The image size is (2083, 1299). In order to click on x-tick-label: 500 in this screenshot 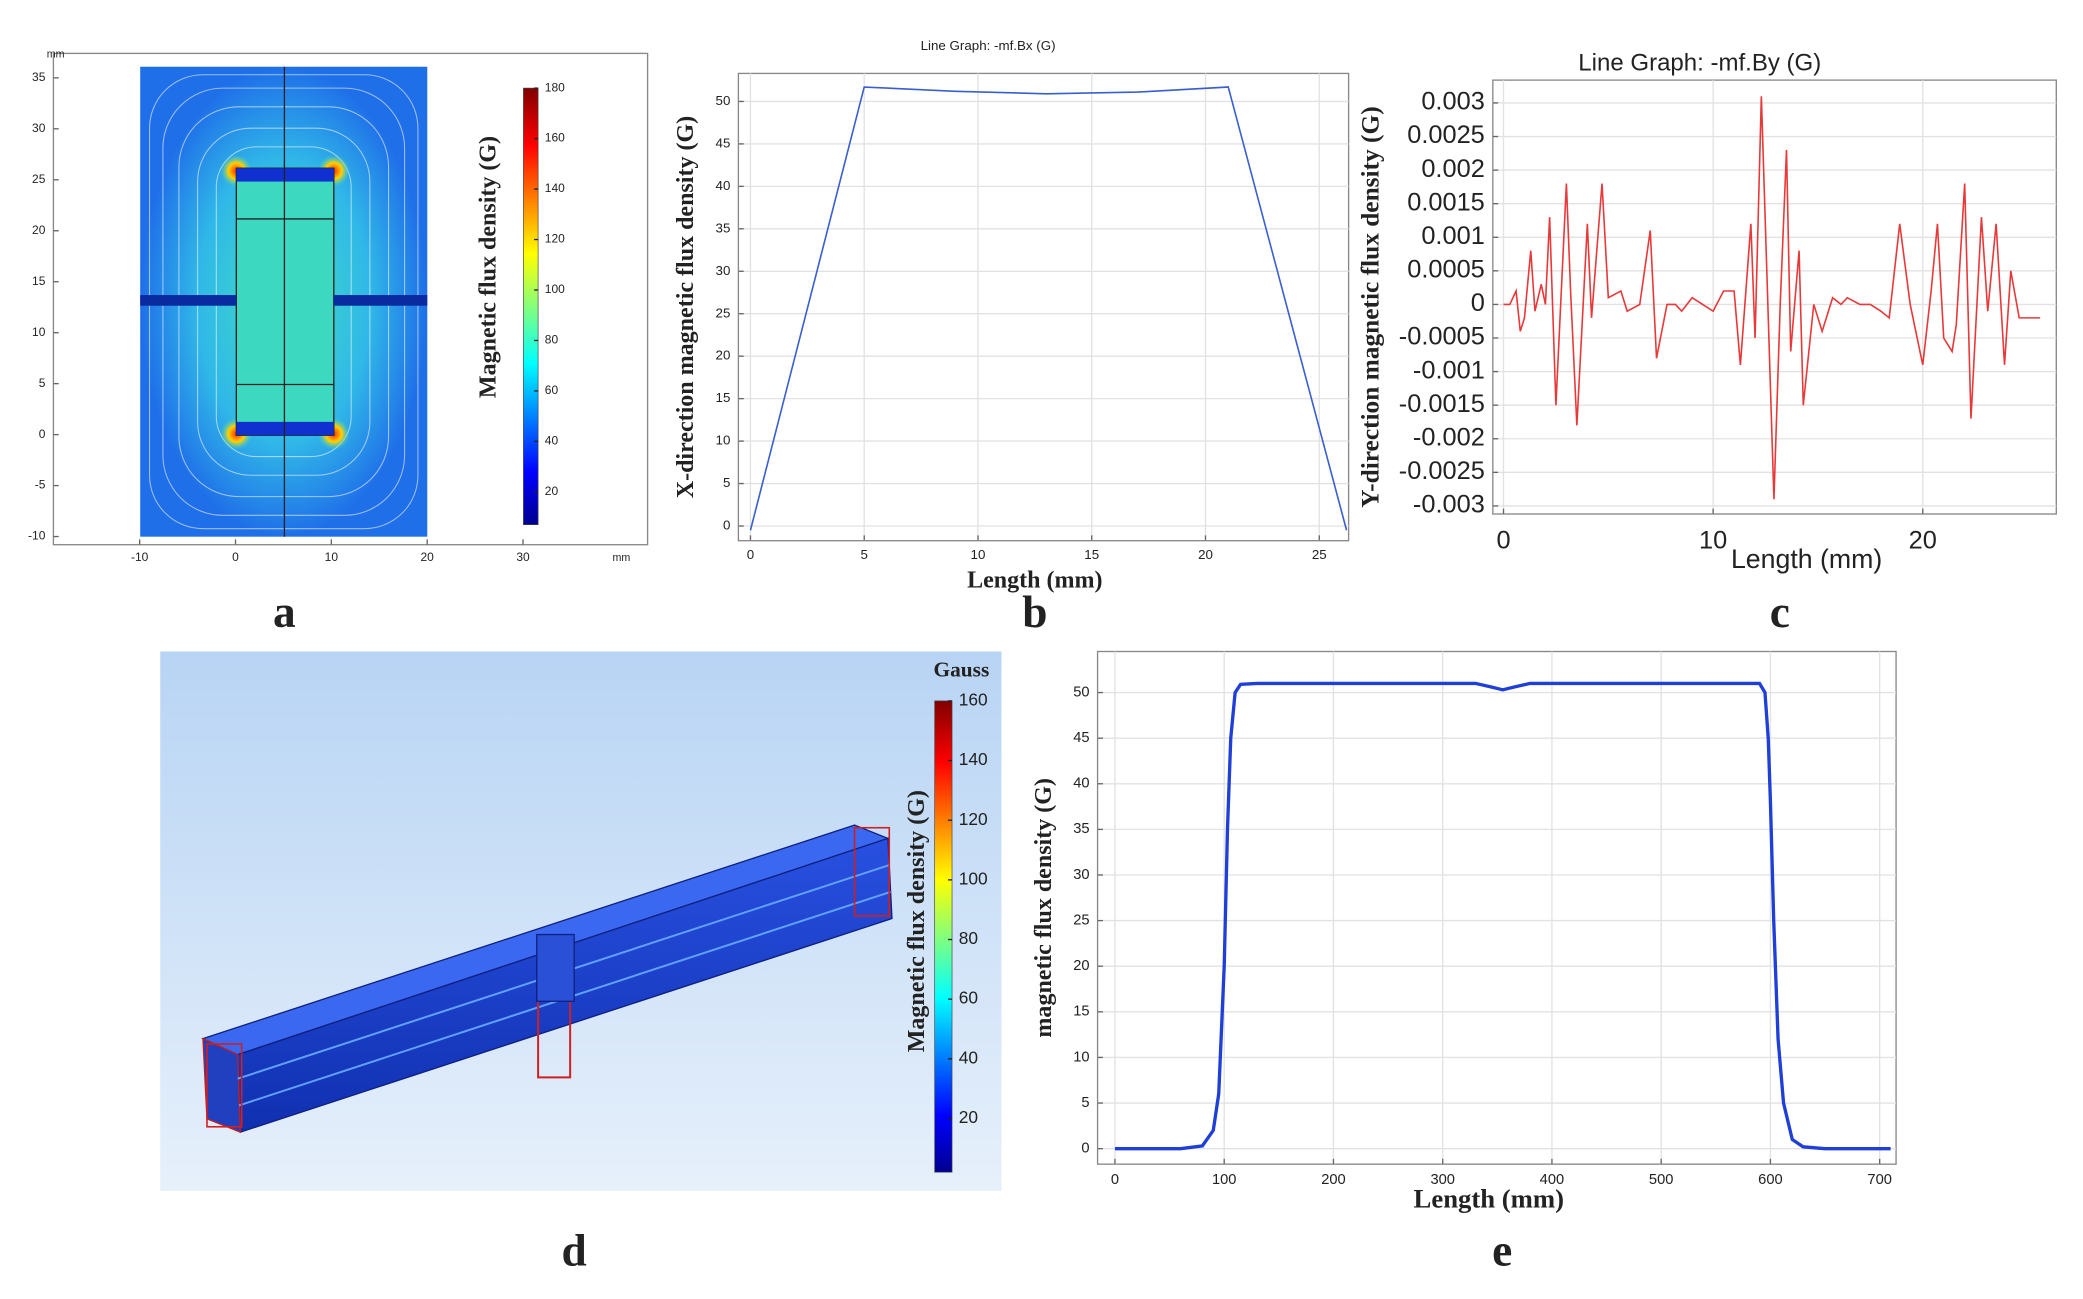, I will do `click(1661, 1180)`.